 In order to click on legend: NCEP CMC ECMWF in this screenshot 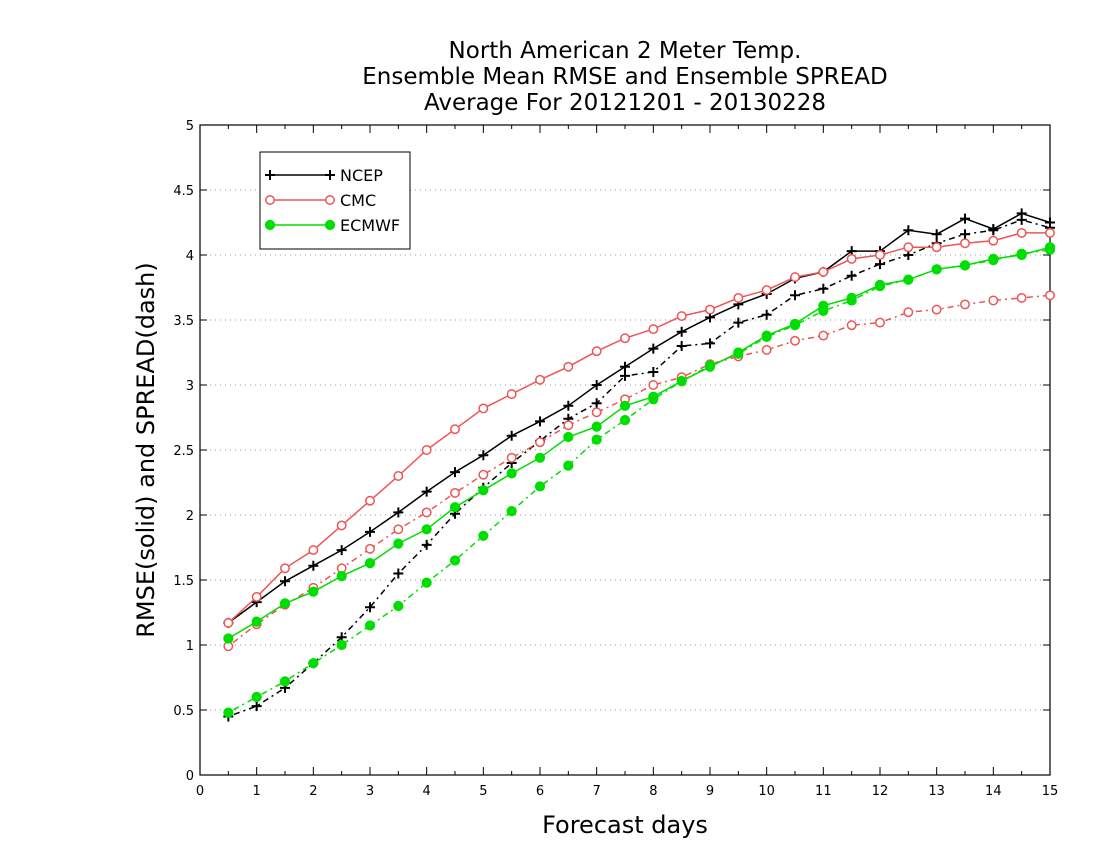, I will do `click(335, 200)`.